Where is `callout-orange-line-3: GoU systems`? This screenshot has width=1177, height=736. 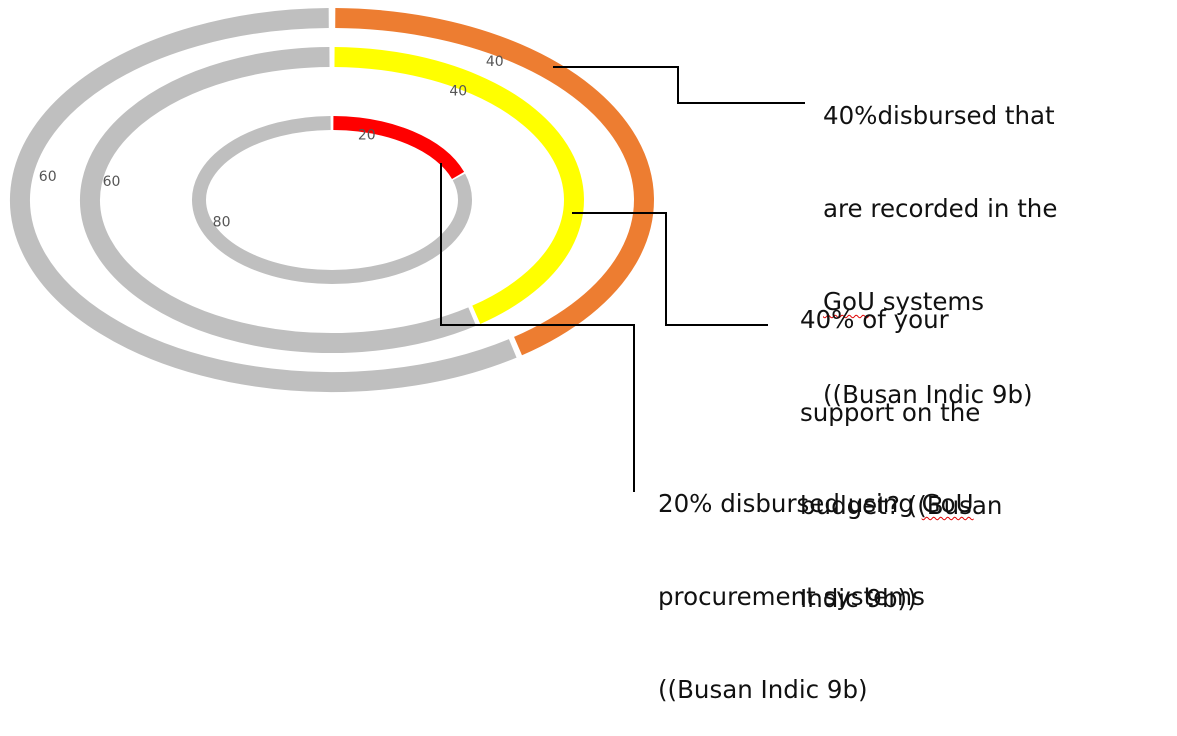 callout-orange-line-3: GoU systems is located at coordinates (904, 301).